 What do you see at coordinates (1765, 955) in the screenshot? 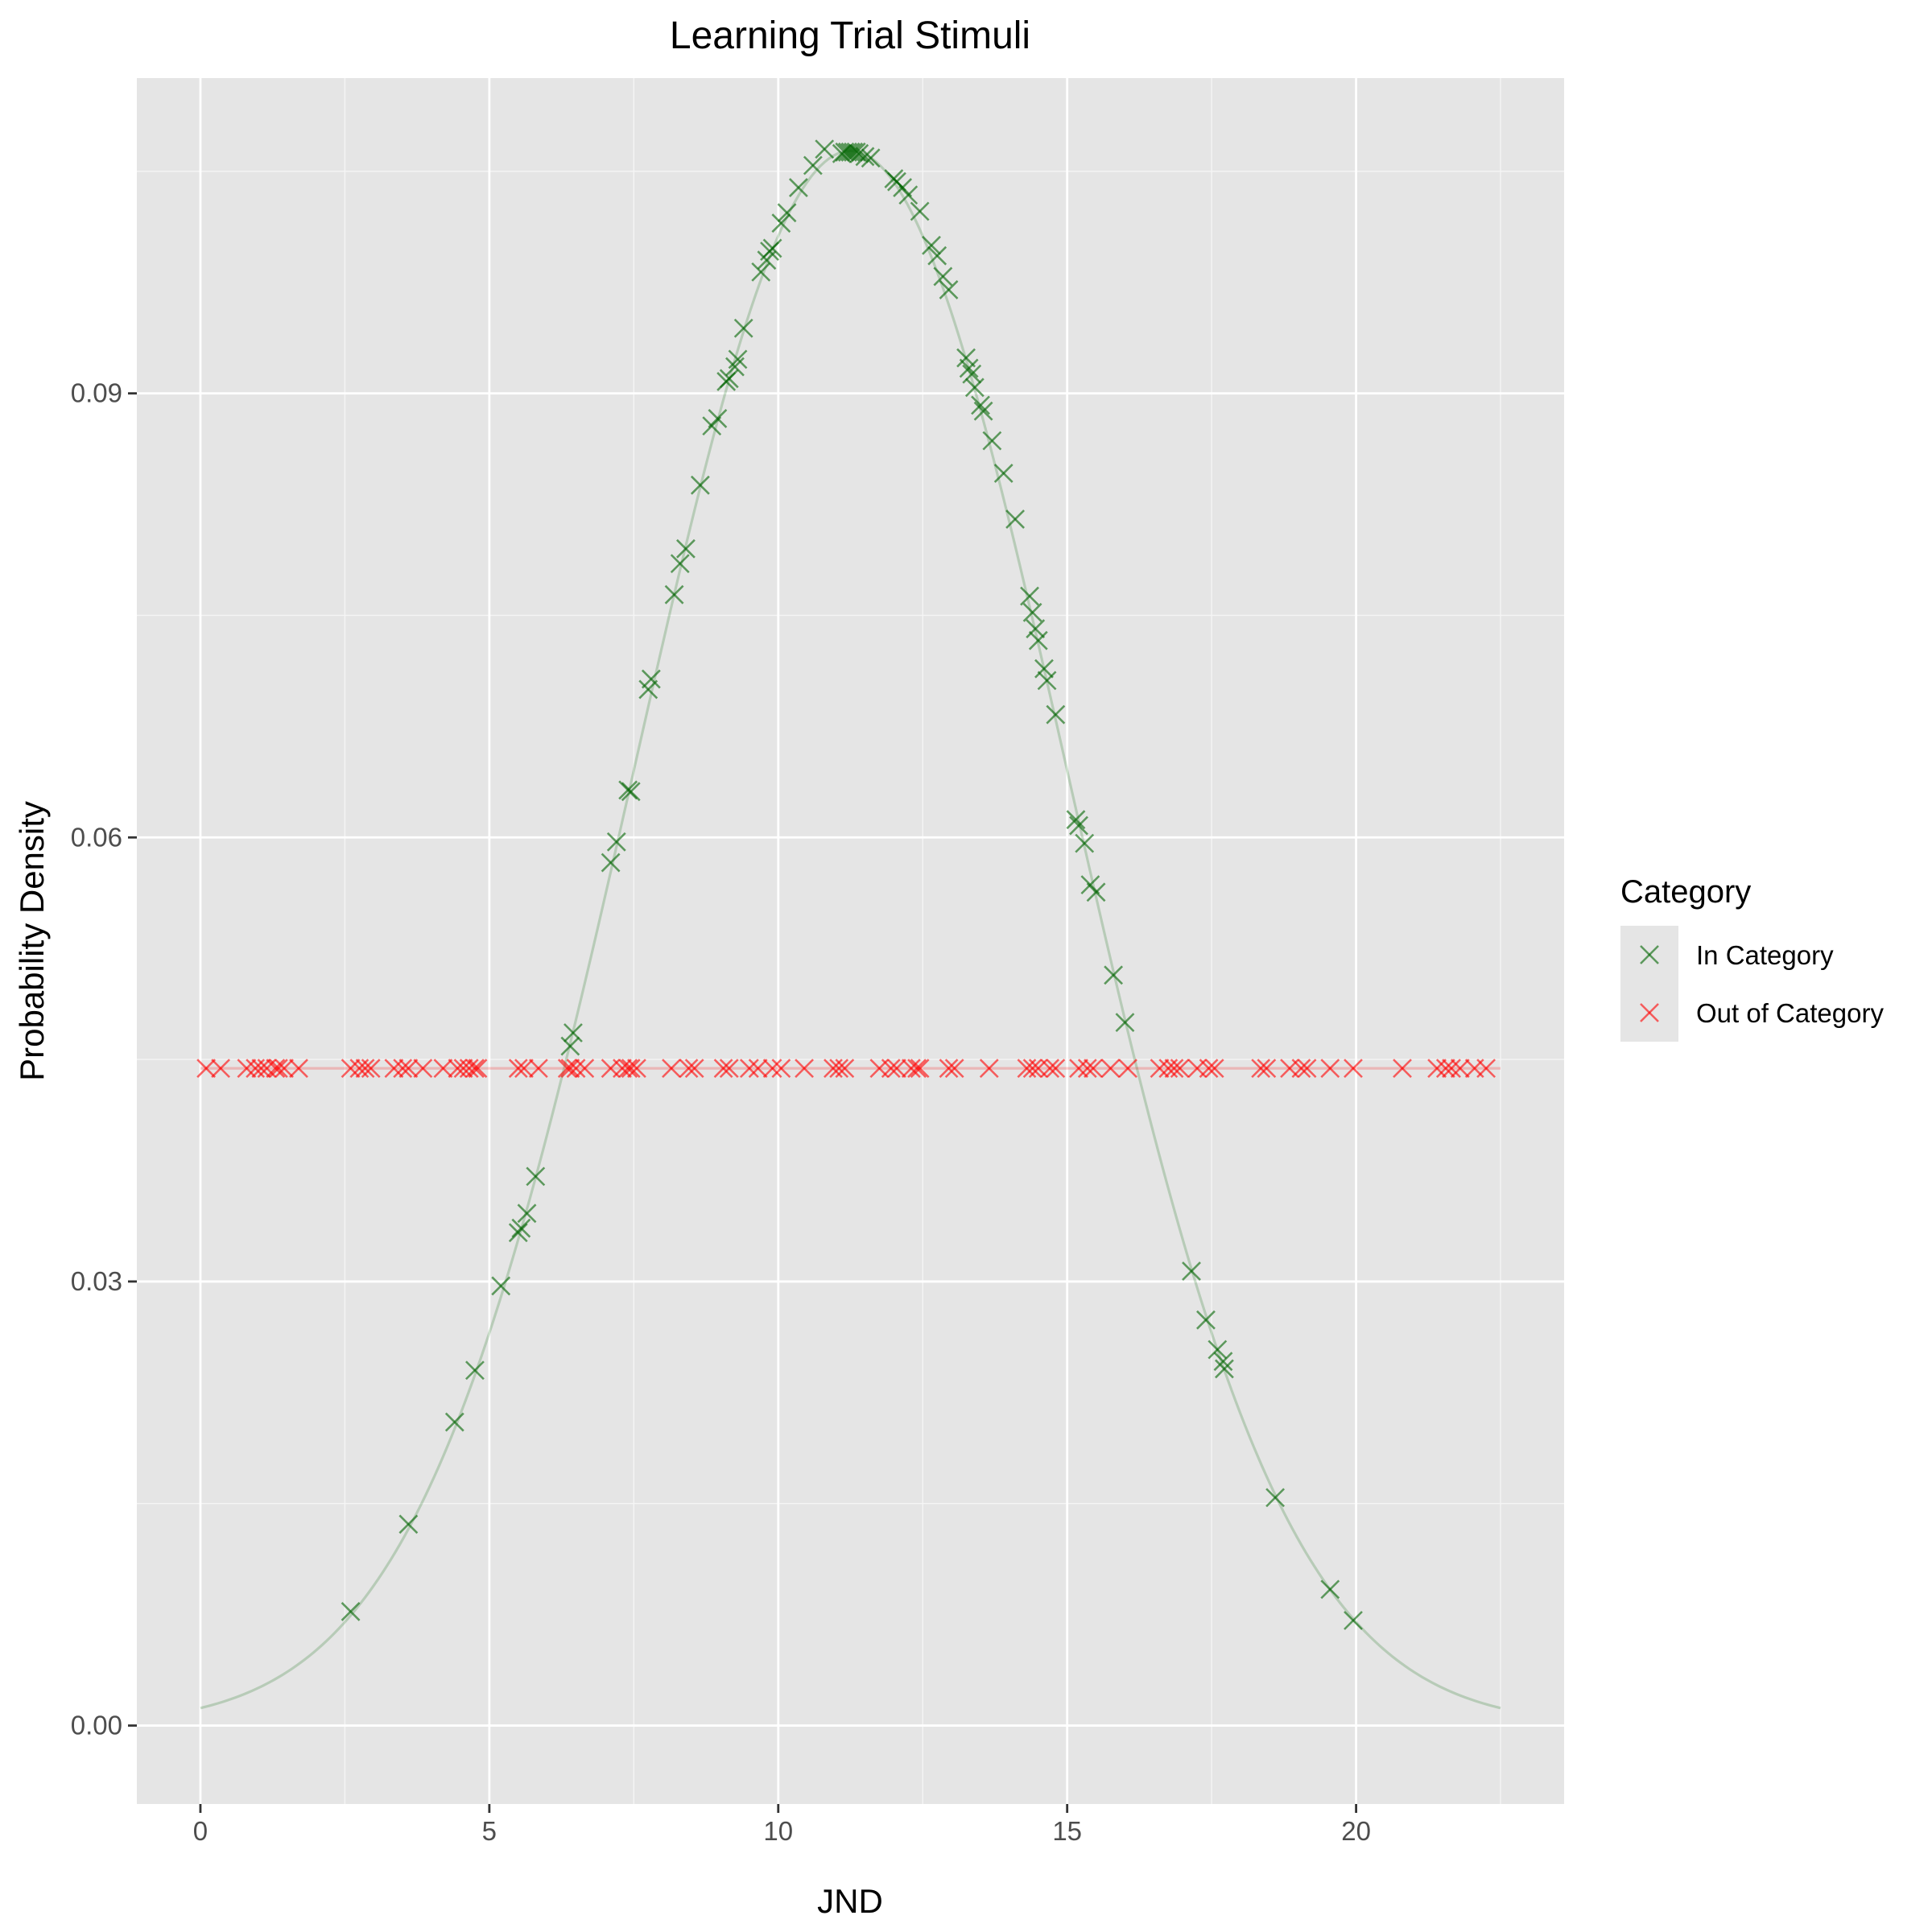
I see `legend-label-in-category: In Category` at bounding box center [1765, 955].